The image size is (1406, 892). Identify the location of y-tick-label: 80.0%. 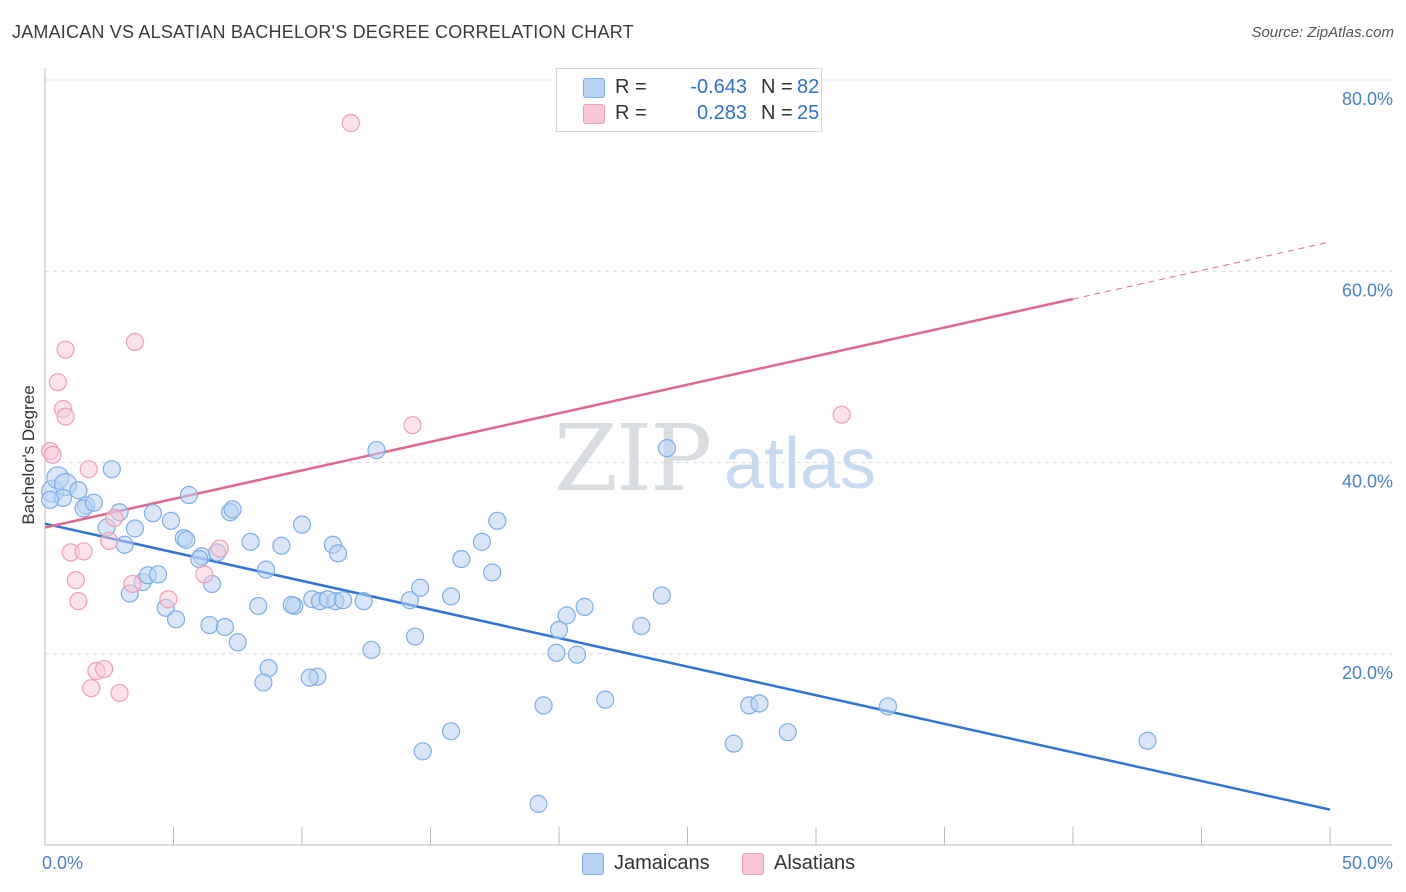
(1367, 99).